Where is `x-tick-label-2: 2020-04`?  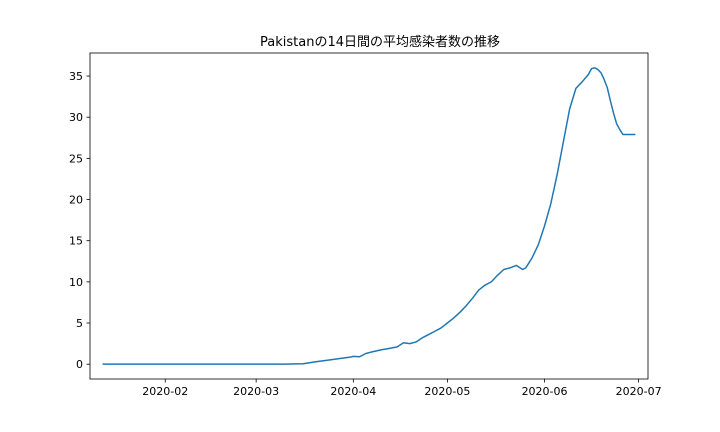
x-tick-label-2: 2020-04 is located at coordinates (353, 391).